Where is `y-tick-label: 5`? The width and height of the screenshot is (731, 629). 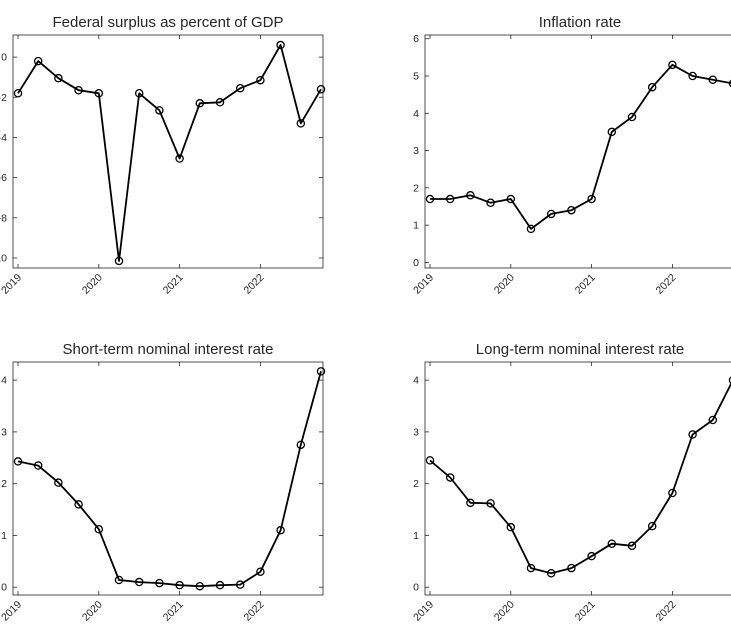
y-tick-label: 5 is located at coordinates (416, 77).